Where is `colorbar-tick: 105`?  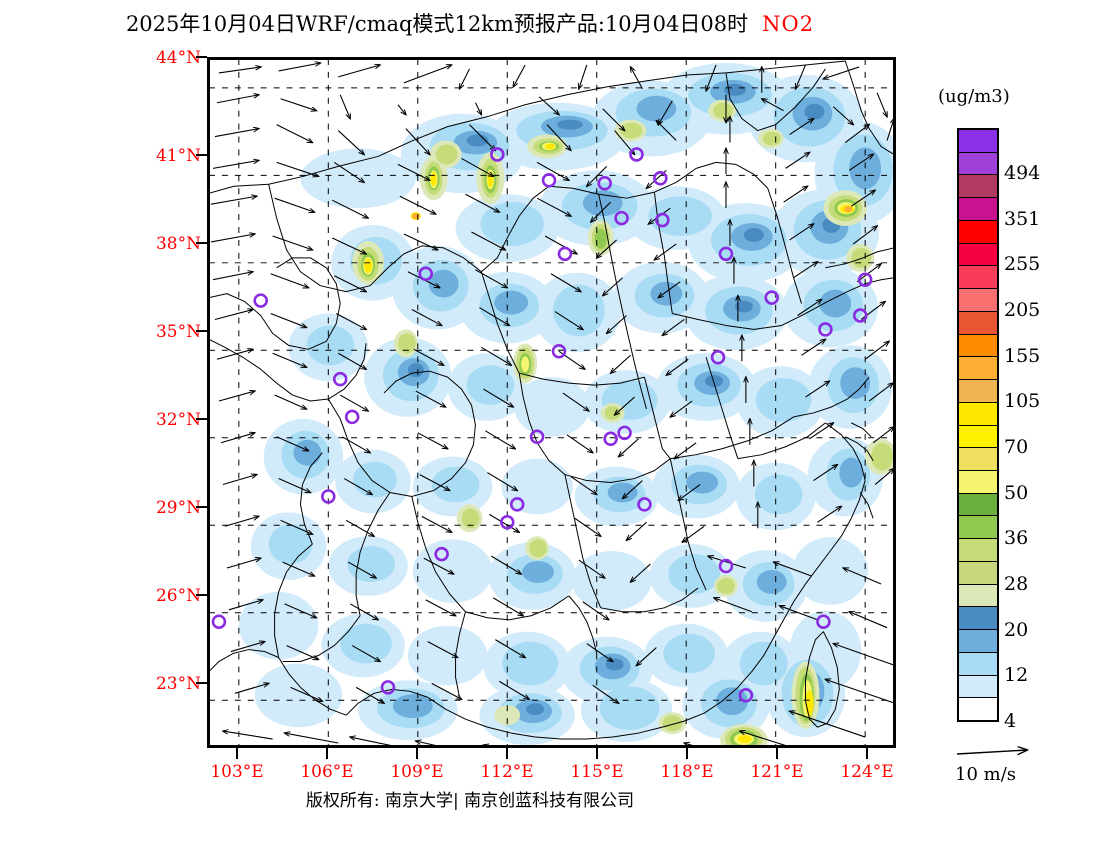 colorbar-tick: 105 is located at coordinates (1022, 401).